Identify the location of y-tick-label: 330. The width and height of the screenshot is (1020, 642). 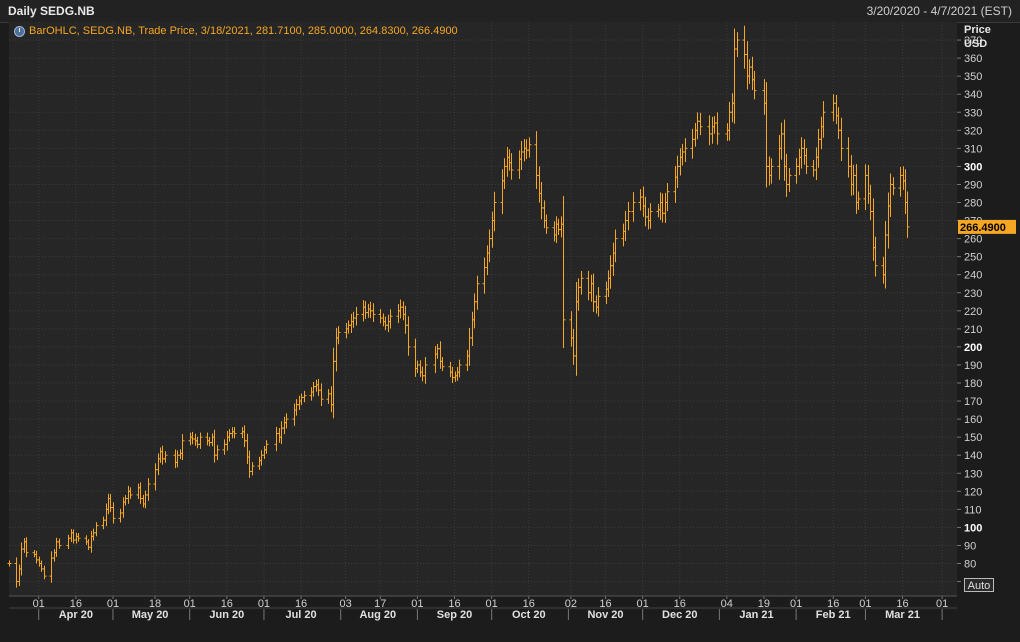
(973, 113).